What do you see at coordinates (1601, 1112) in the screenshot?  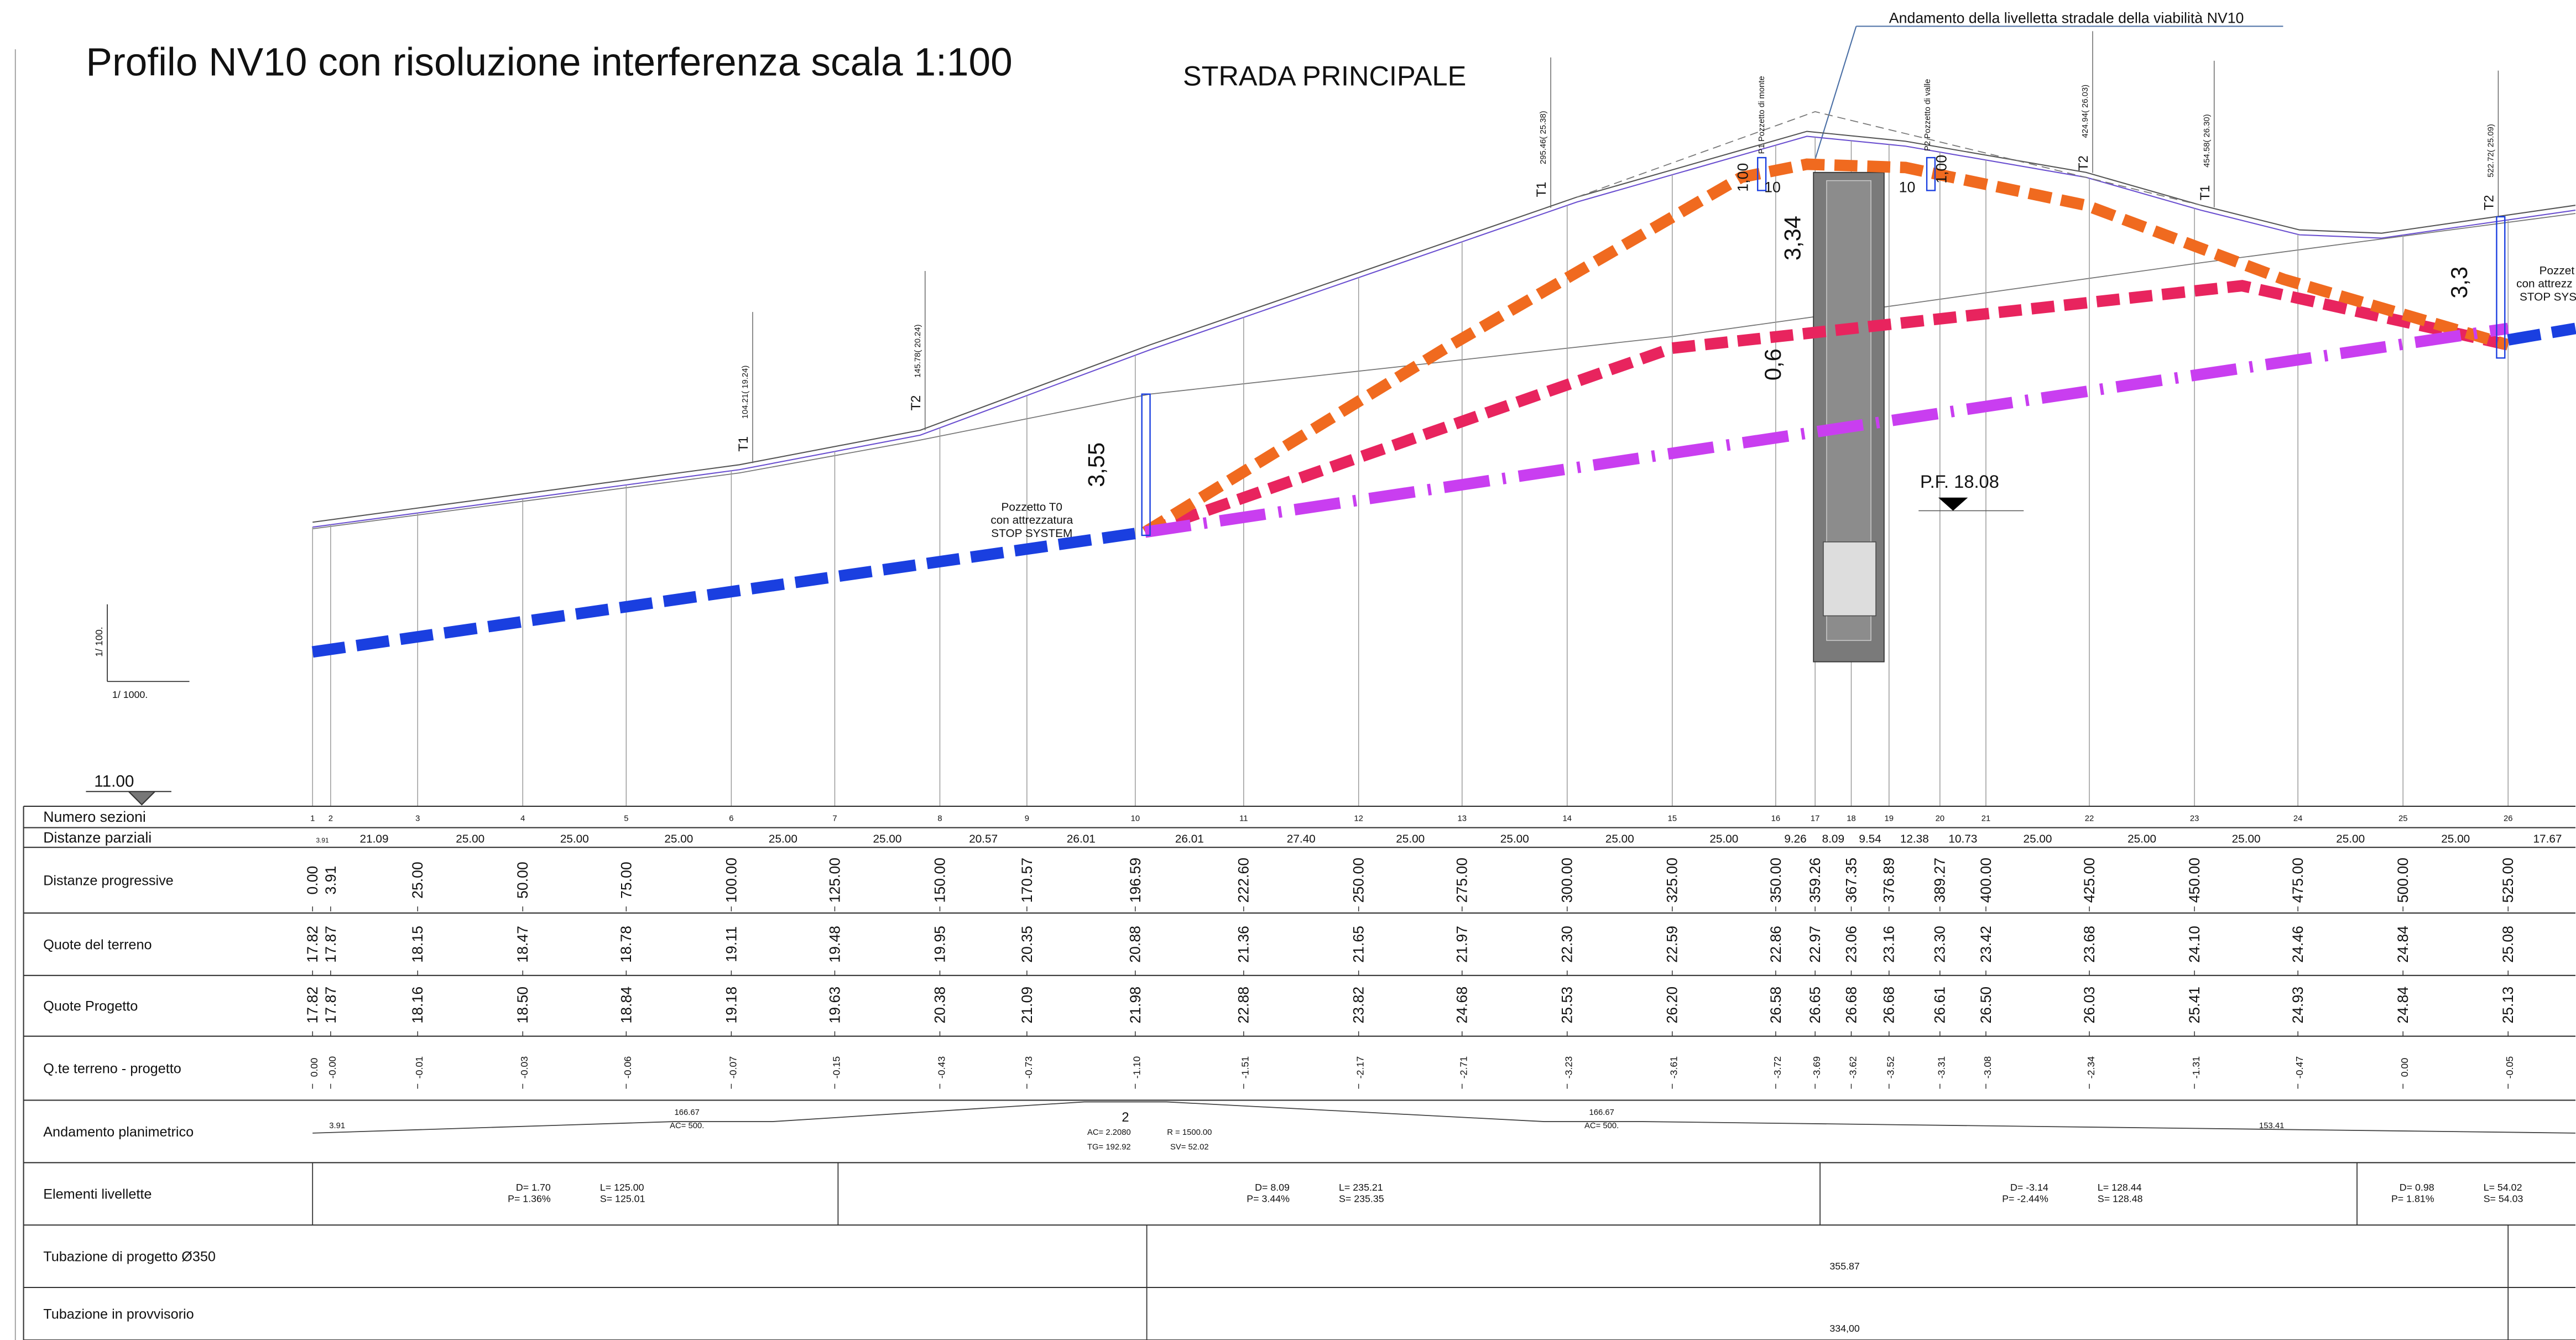 I see `planimetric-value: 166.67` at bounding box center [1601, 1112].